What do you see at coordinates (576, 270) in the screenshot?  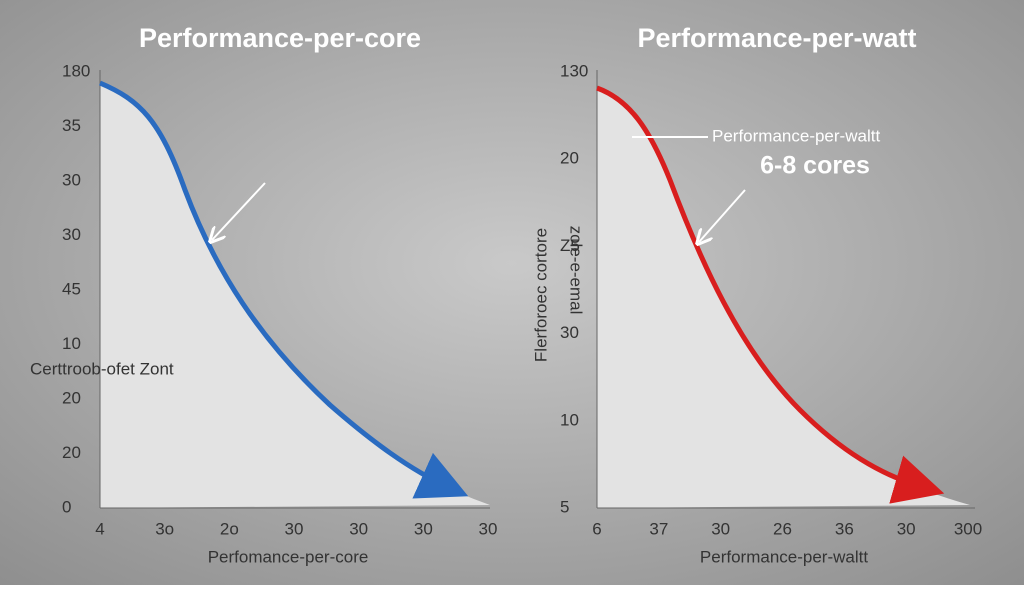 I see `y-label: zole-e-emal` at bounding box center [576, 270].